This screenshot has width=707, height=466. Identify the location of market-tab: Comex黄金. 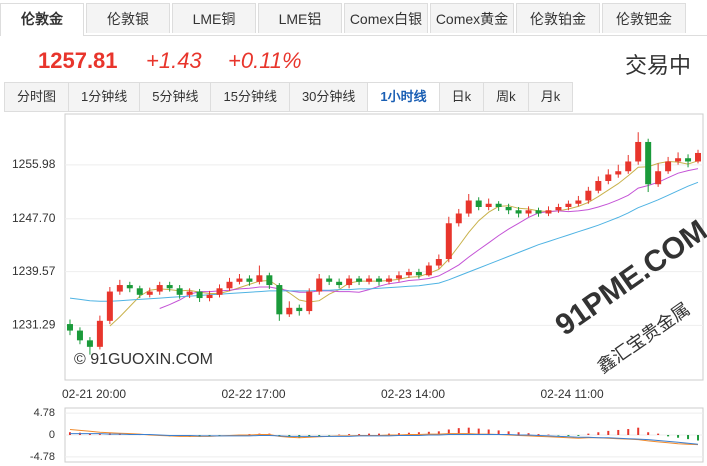
(472, 18).